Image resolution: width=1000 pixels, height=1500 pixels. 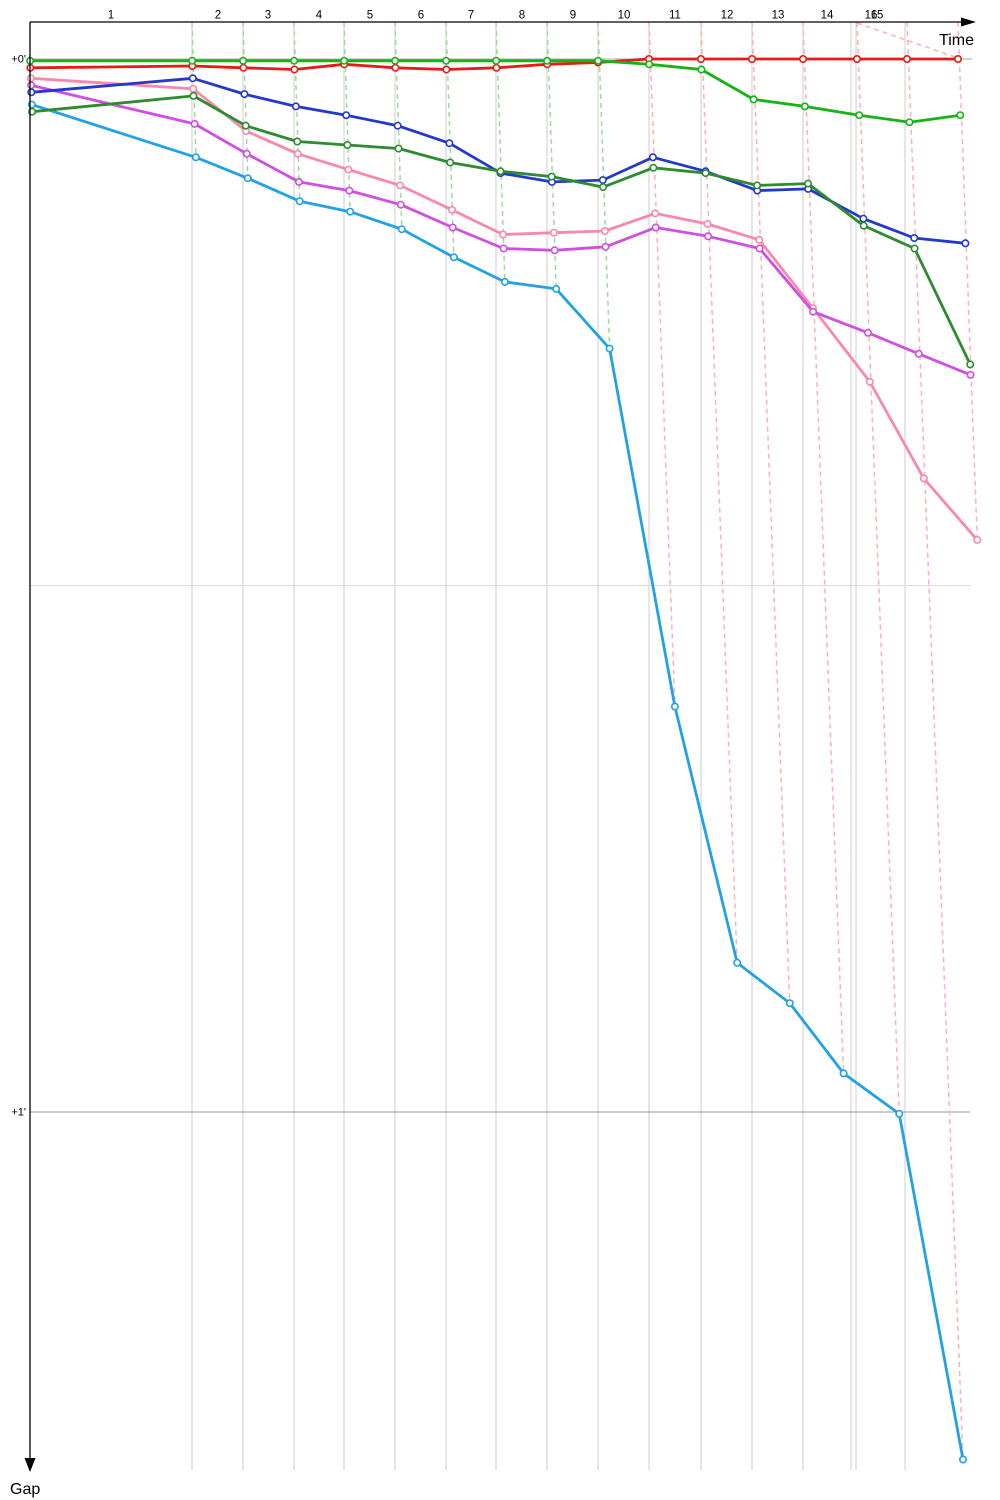 I want to click on data-point-light-blue-lap9, so click(x=609, y=348).